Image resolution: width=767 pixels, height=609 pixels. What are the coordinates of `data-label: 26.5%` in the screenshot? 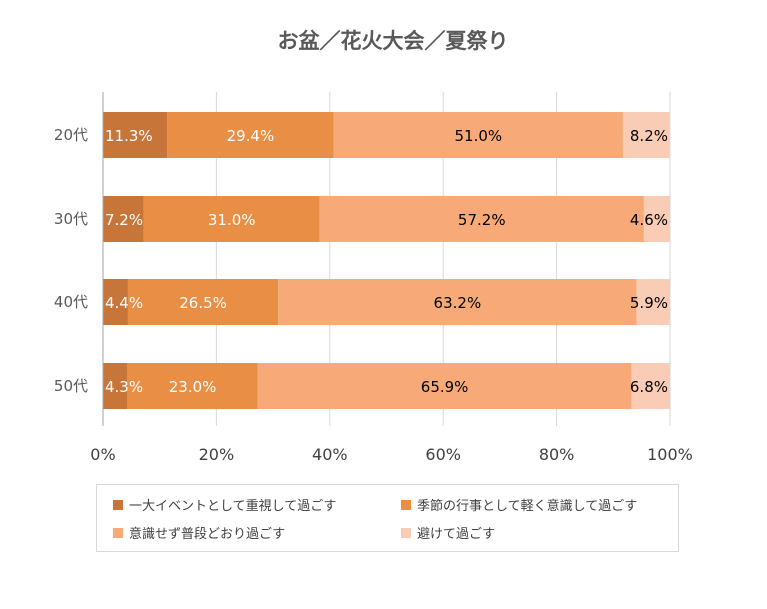 It's located at (203, 303).